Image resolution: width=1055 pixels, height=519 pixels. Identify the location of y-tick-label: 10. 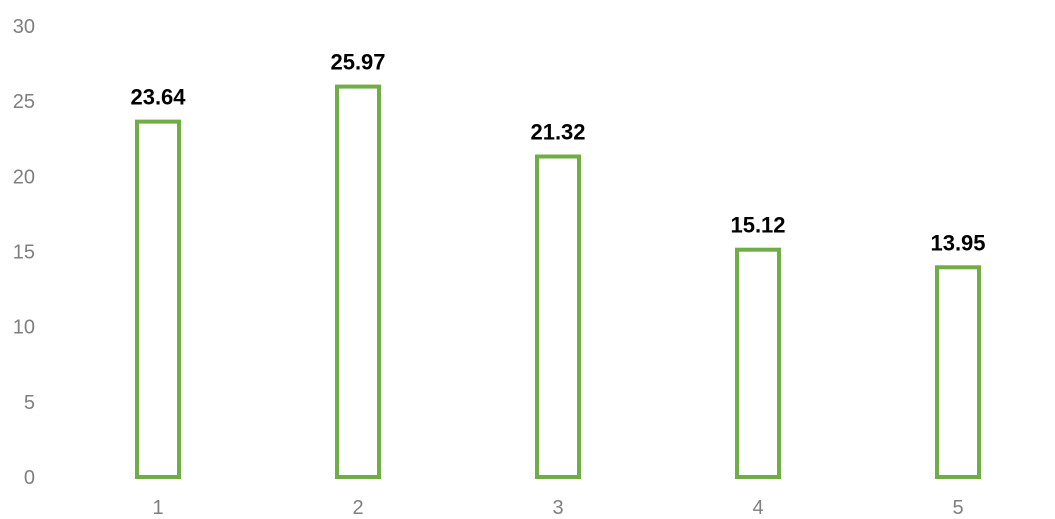
(24, 328).